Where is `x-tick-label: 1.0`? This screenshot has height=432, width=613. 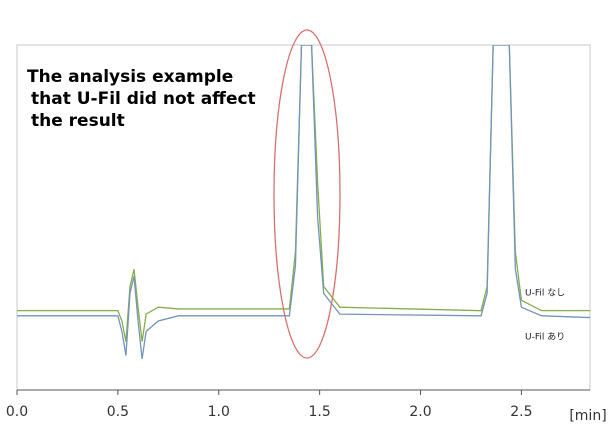 x-tick-label: 1.0 is located at coordinates (219, 412).